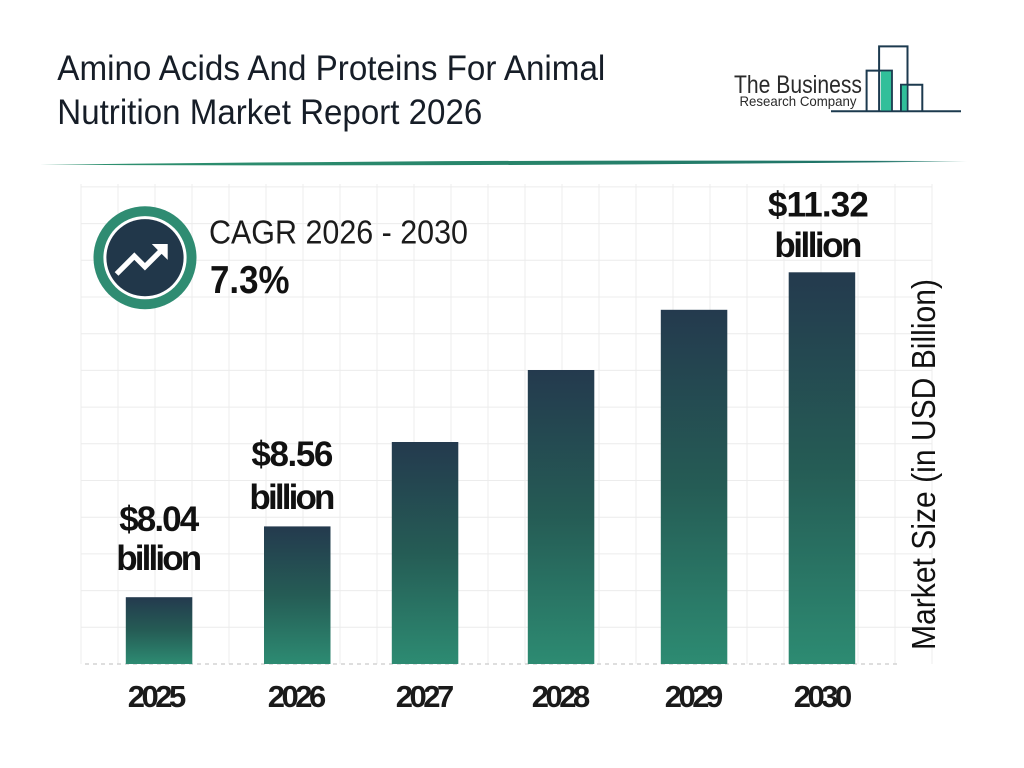 The width and height of the screenshot is (1024, 768). What do you see at coordinates (297, 696) in the screenshot?
I see `svg-text: 2026` at bounding box center [297, 696].